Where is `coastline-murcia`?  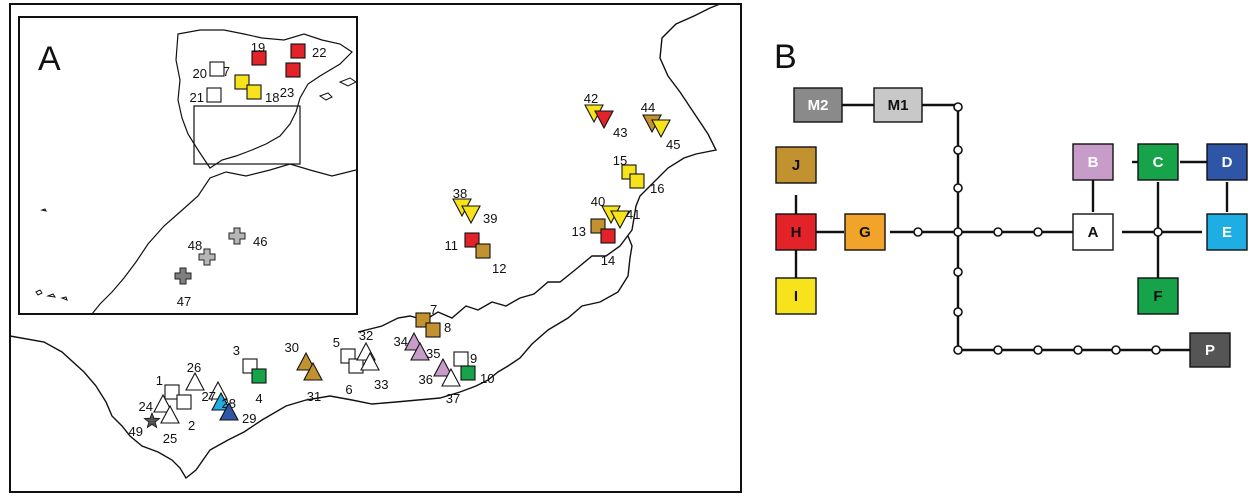
coastline-murcia is located at coordinates (630, 247).